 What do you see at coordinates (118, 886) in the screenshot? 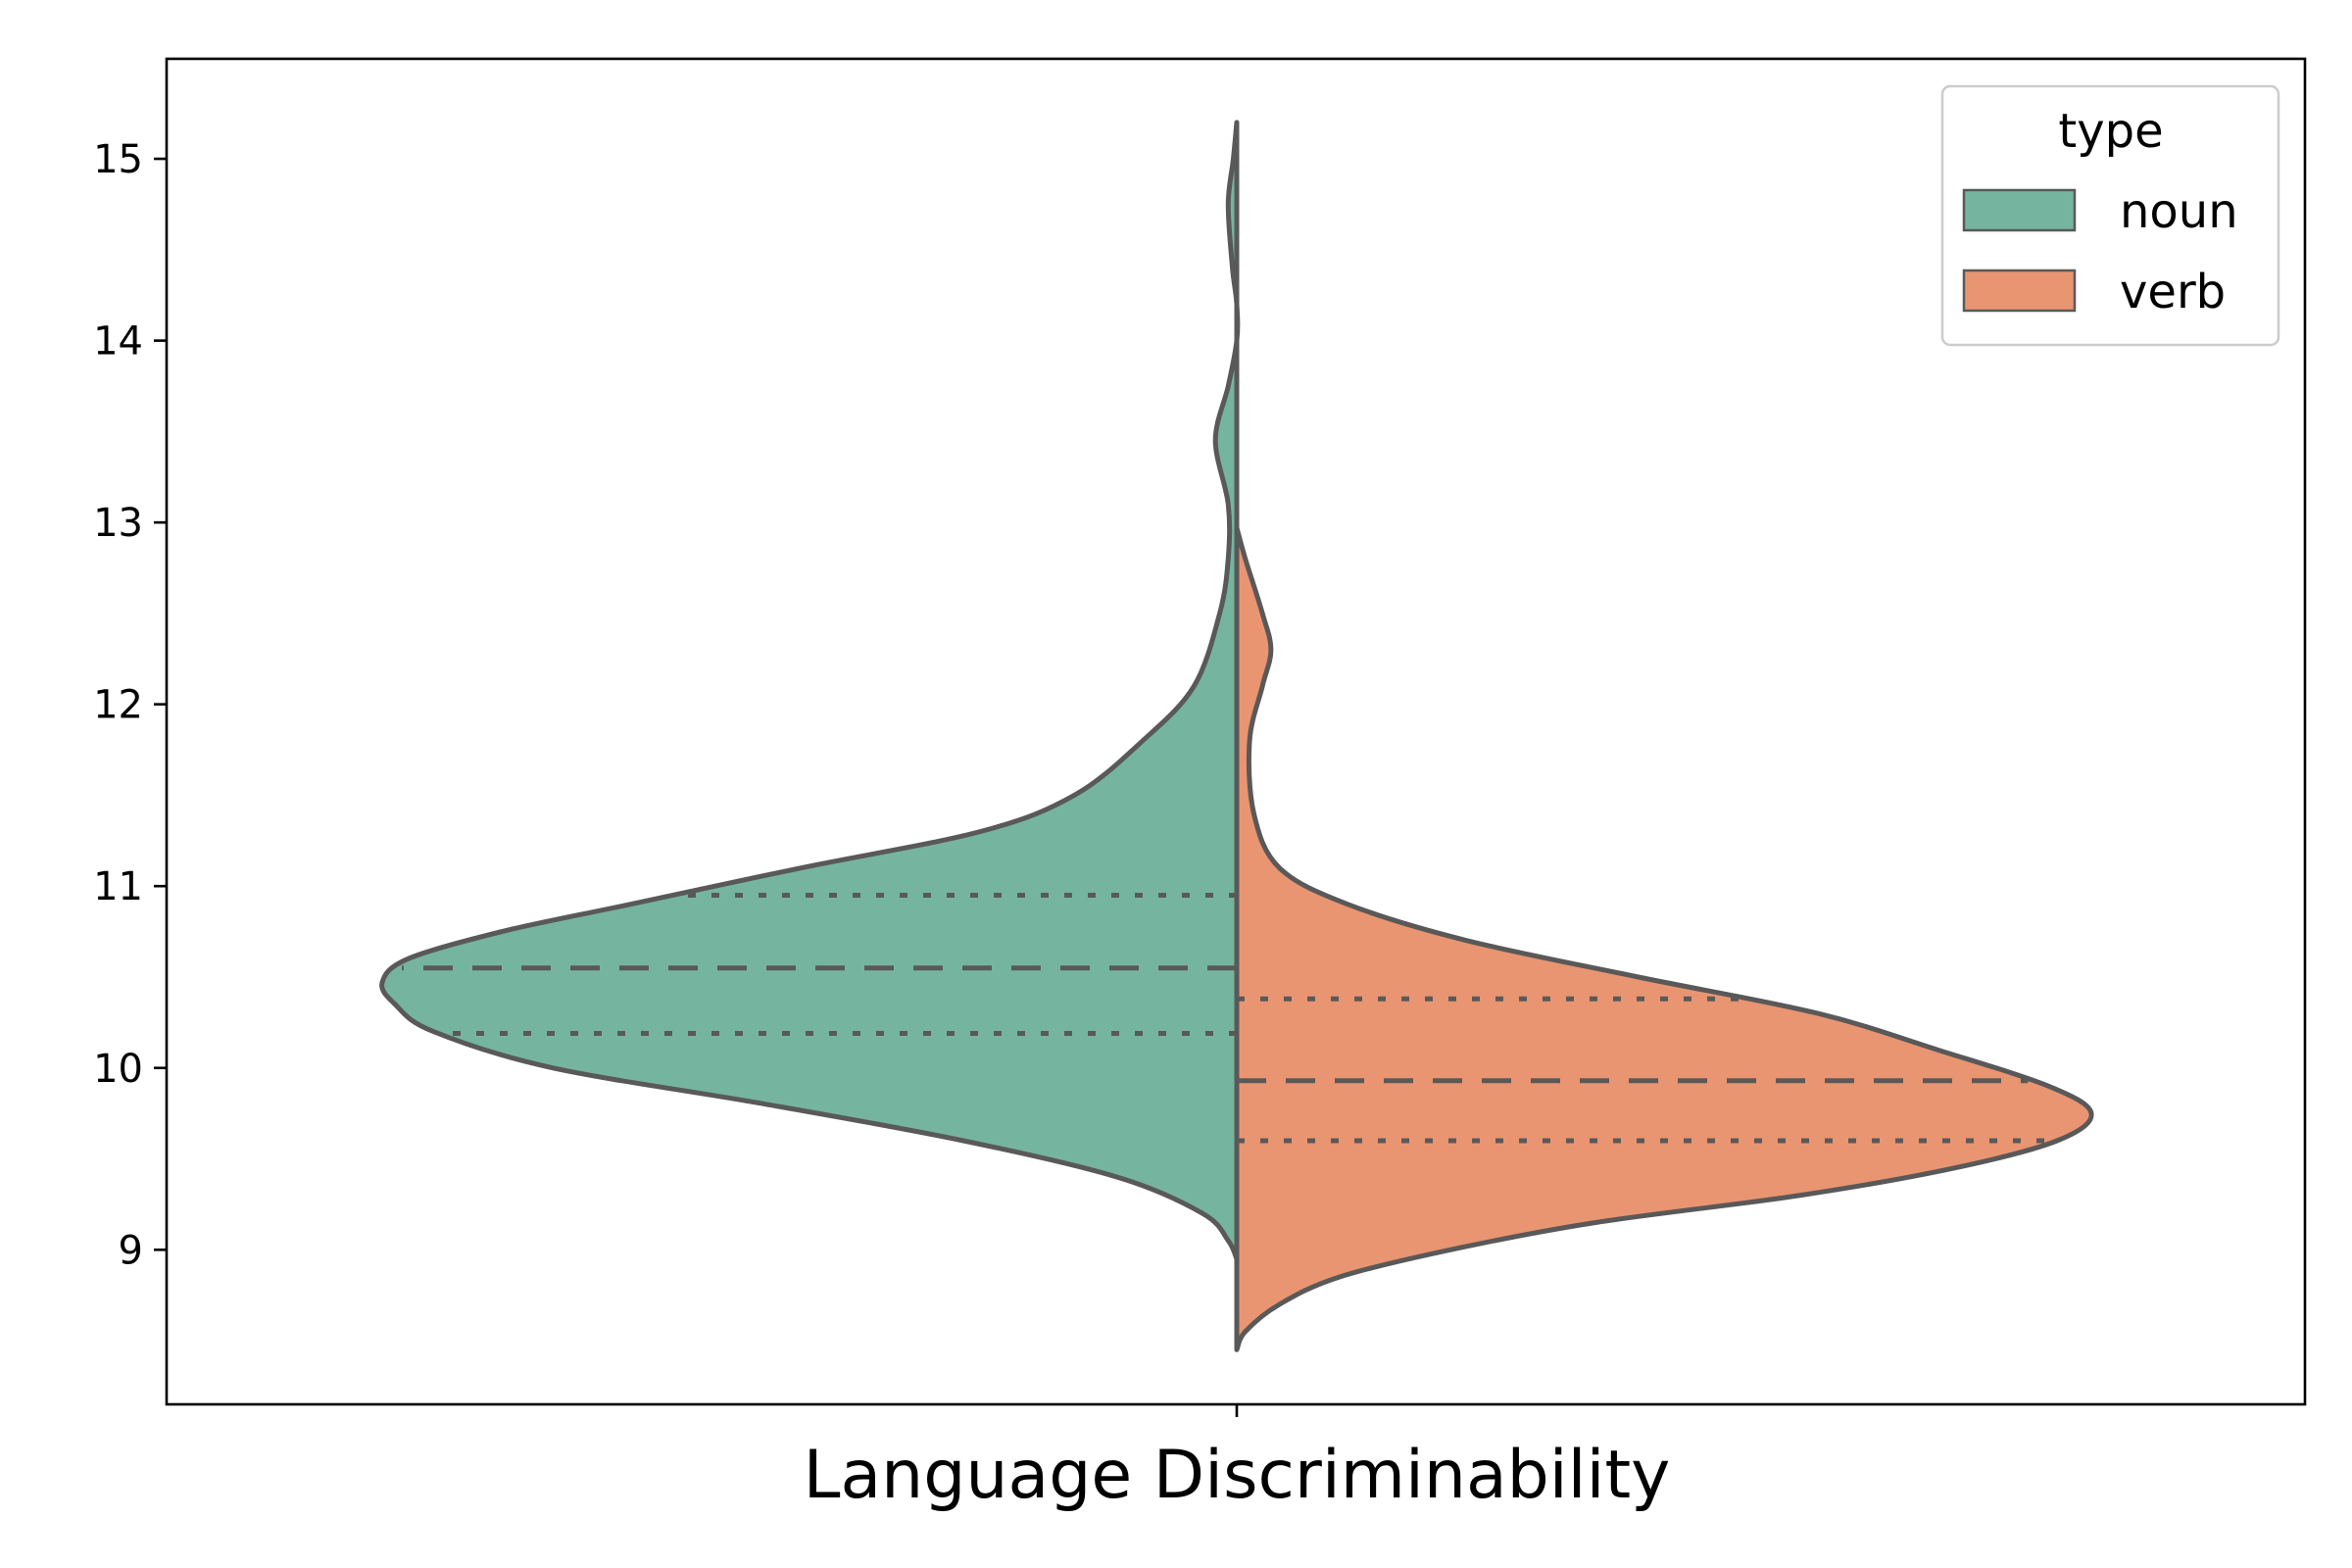
I see `y-tick-label: 11` at bounding box center [118, 886].